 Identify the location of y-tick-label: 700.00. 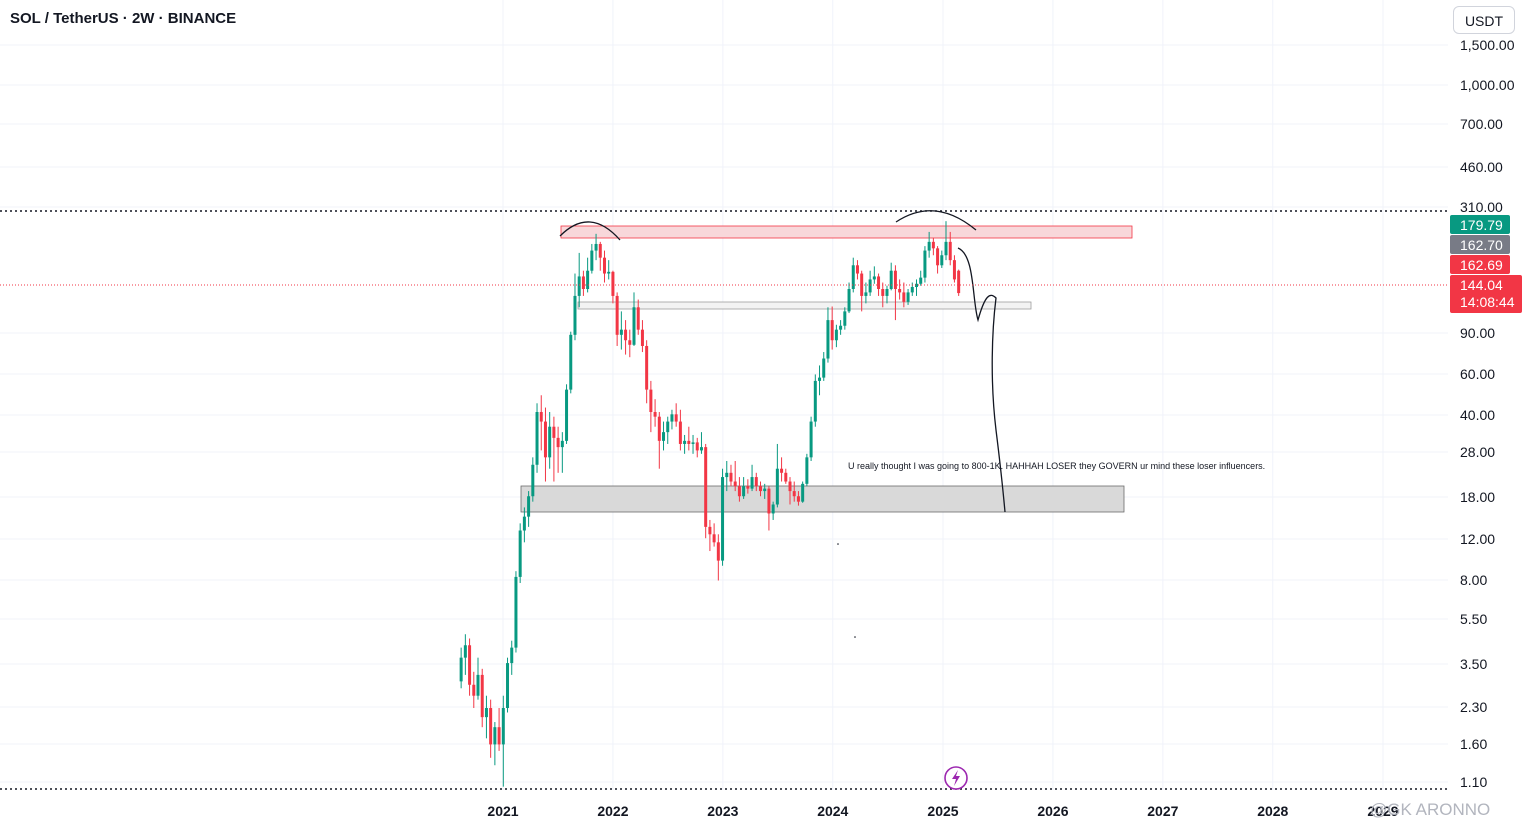
(1481, 124).